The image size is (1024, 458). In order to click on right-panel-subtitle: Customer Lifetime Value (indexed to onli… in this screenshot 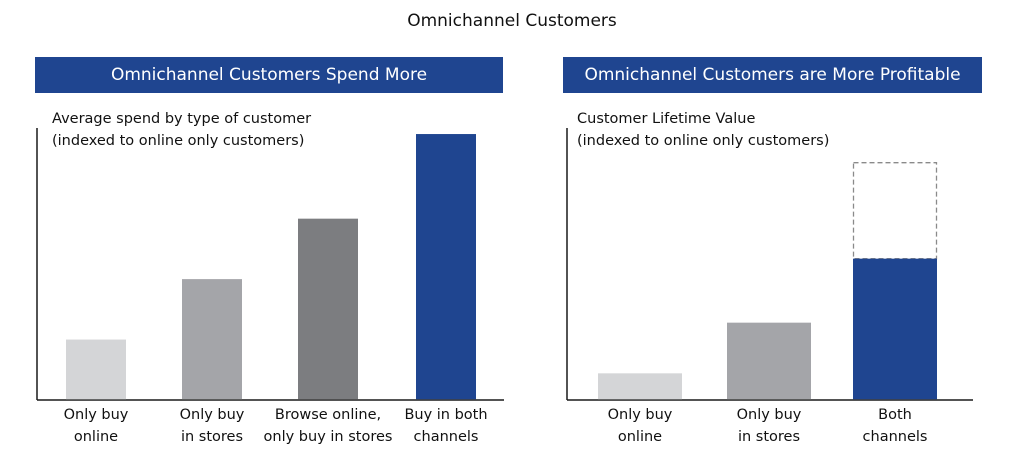, I will do `click(703, 130)`.